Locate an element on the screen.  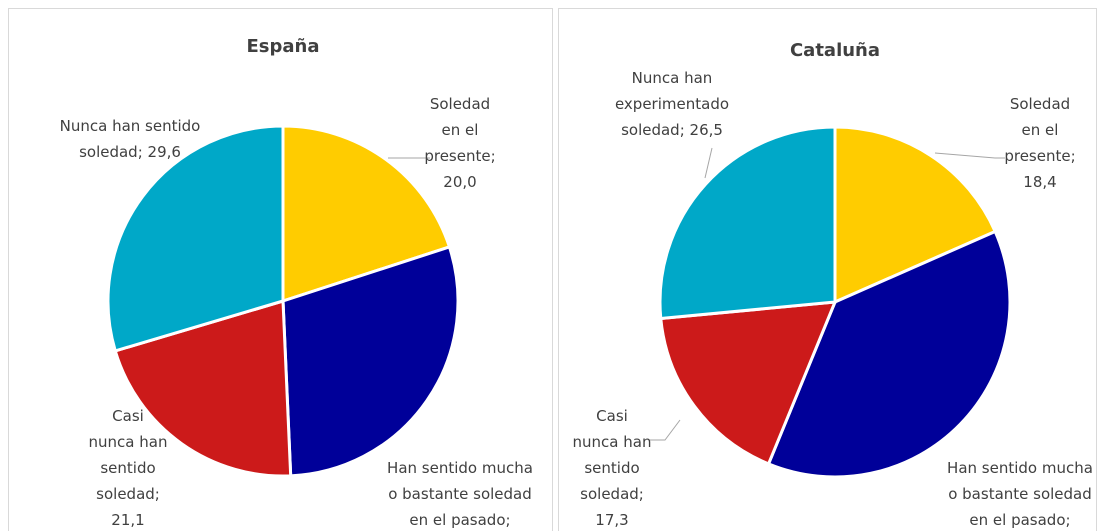
data-label: Soledad en el presente; 18,4 is located at coordinates (1039, 143).